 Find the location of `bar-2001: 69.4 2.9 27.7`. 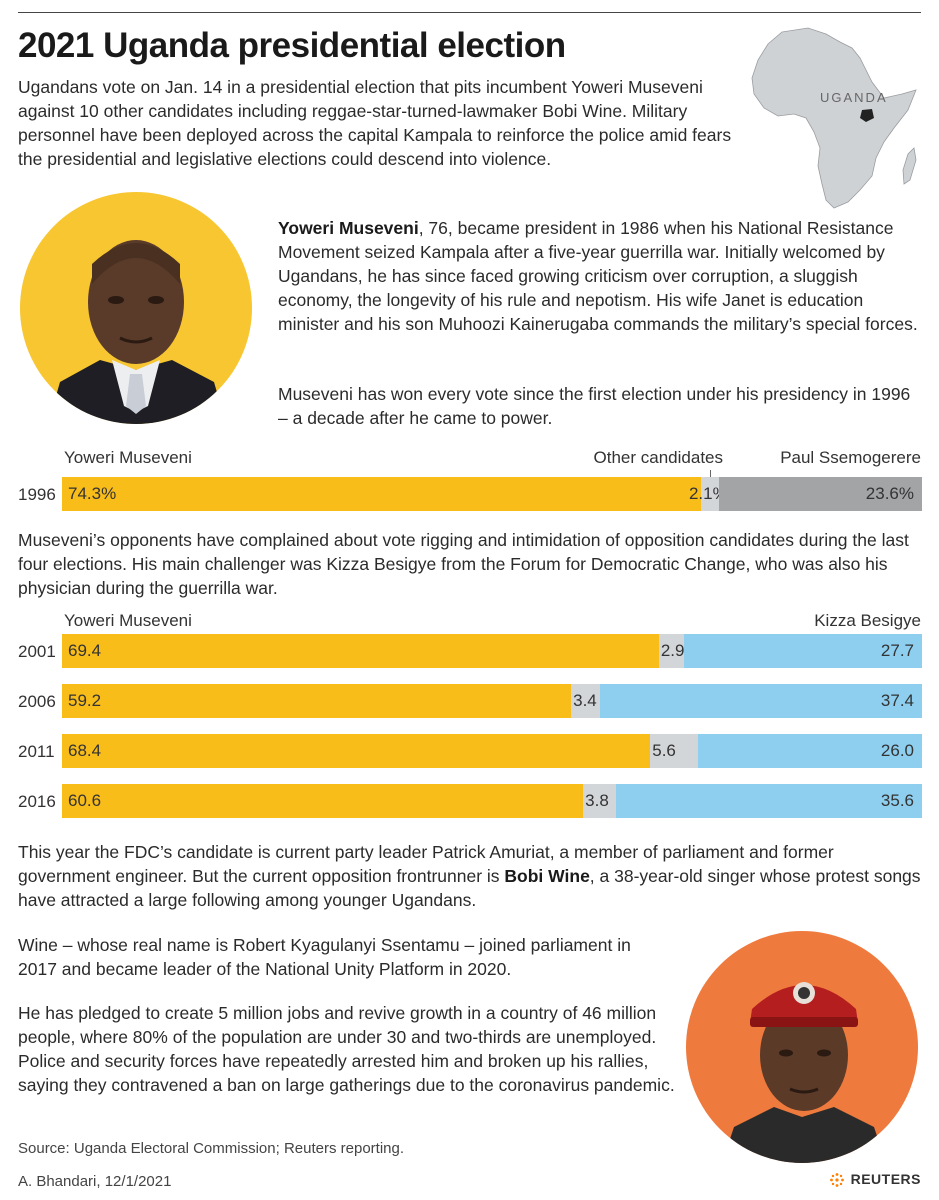

bar-2001: 69.4 2.9 27.7 is located at coordinates (492, 651).